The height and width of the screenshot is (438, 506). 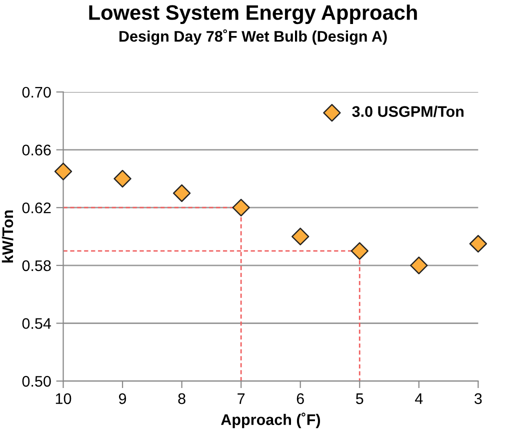 I want to click on chart-subtitle: Design Day 78˚F Wet Bulb (Design A), so click(x=253, y=37).